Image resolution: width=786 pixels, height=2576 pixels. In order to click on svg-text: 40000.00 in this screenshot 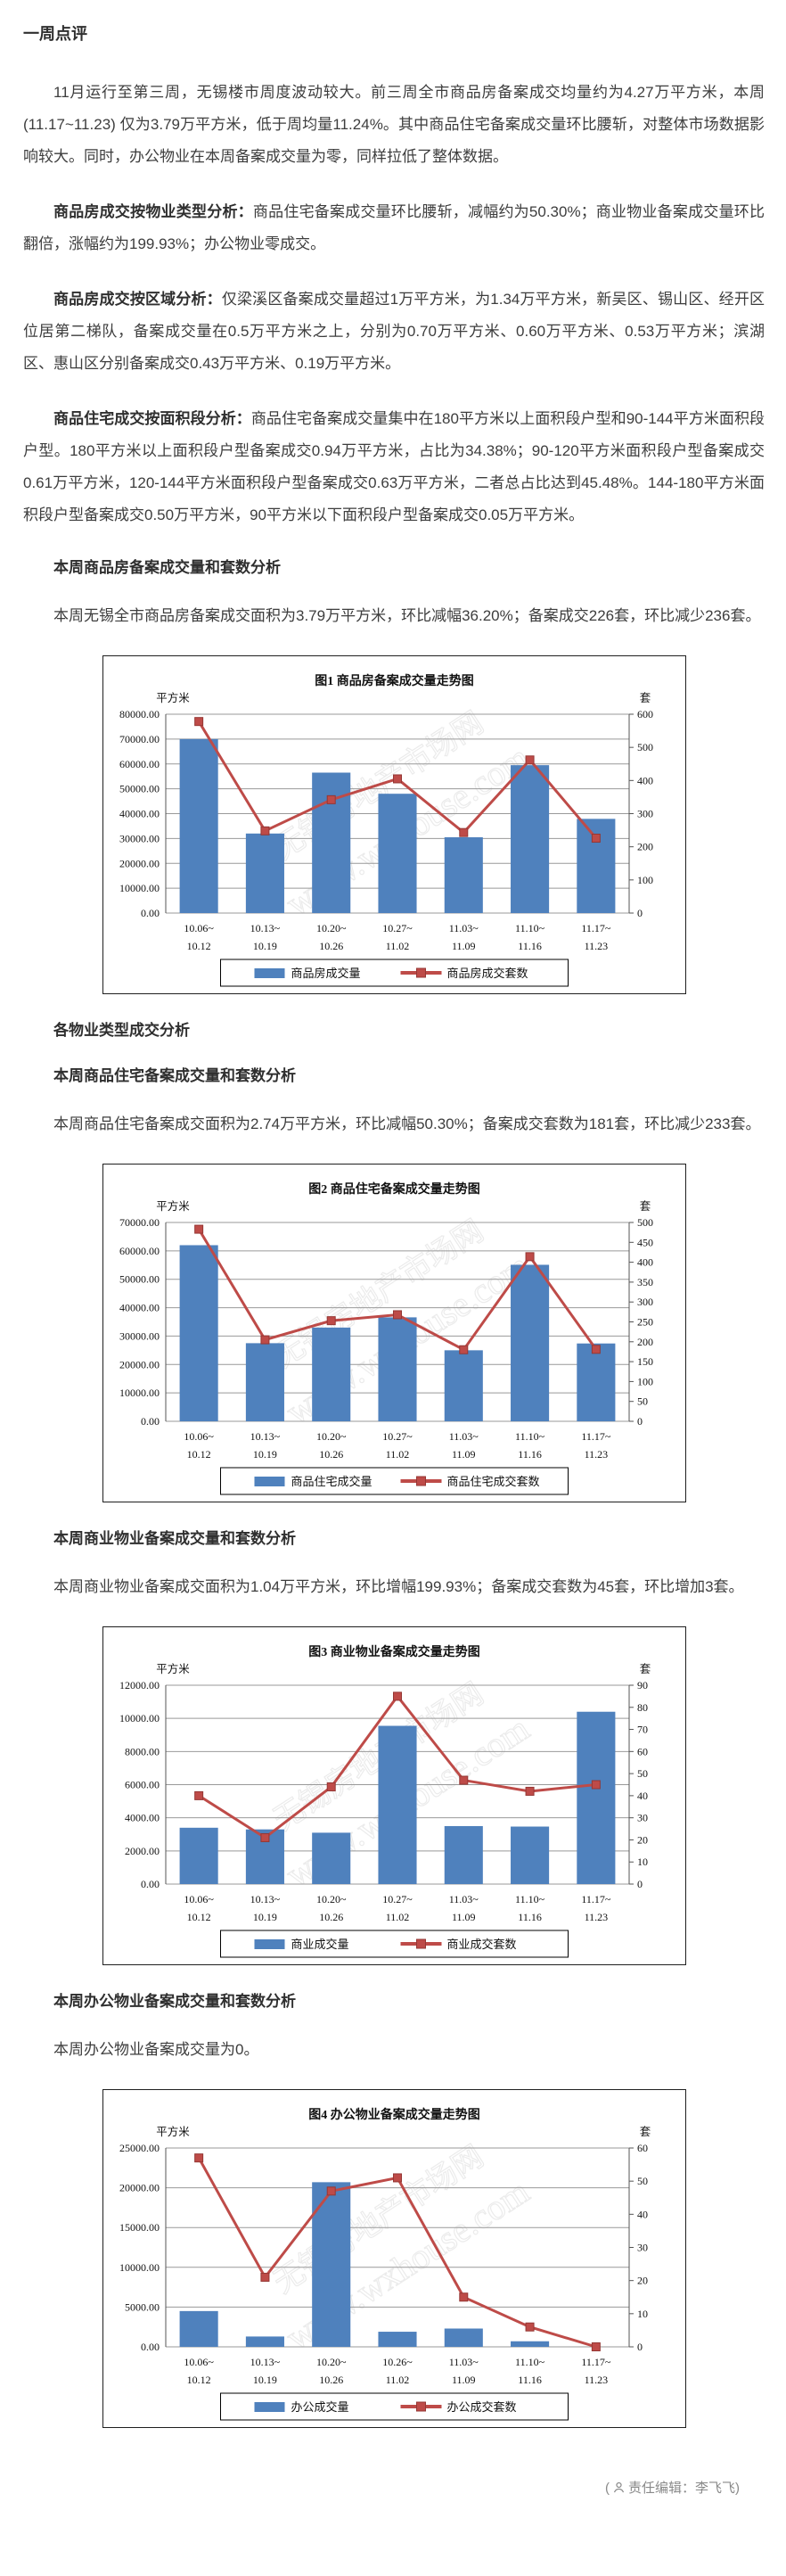, I will do `click(139, 814)`.